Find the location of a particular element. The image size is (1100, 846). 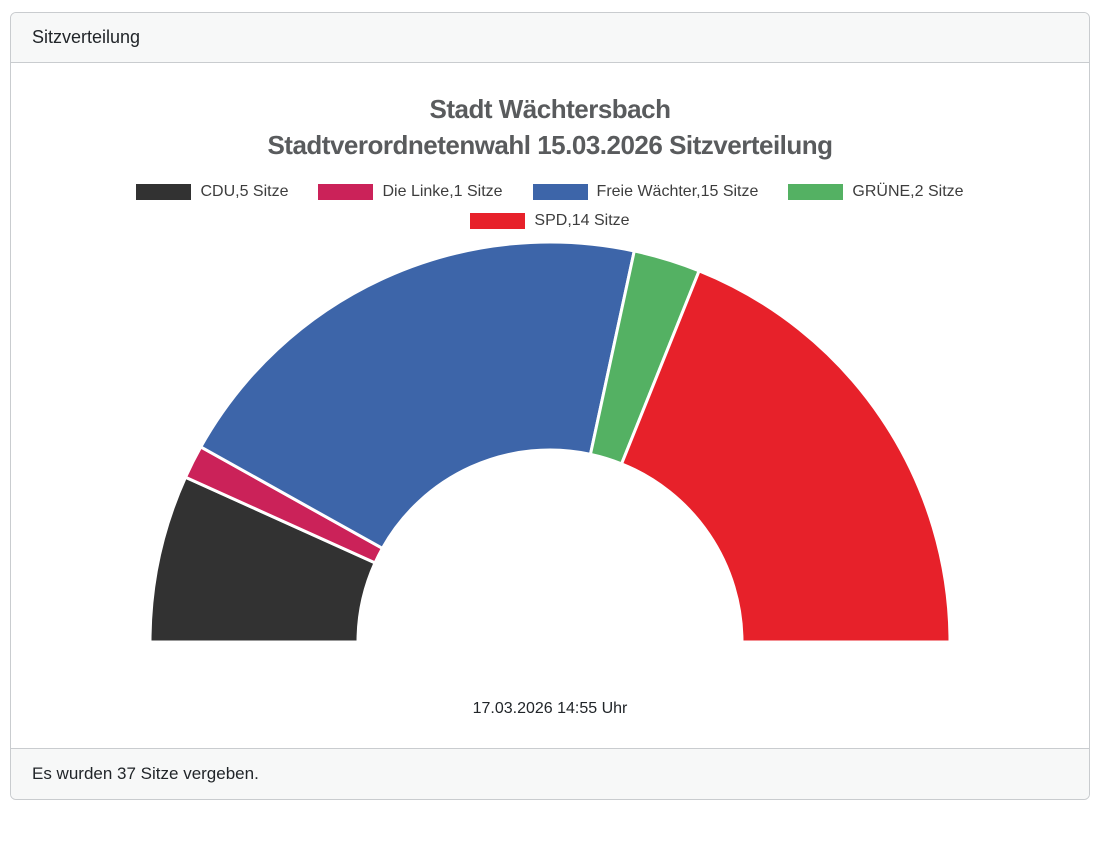

chart-title-line1: Stadt Wächtersbach is located at coordinates (550, 109).